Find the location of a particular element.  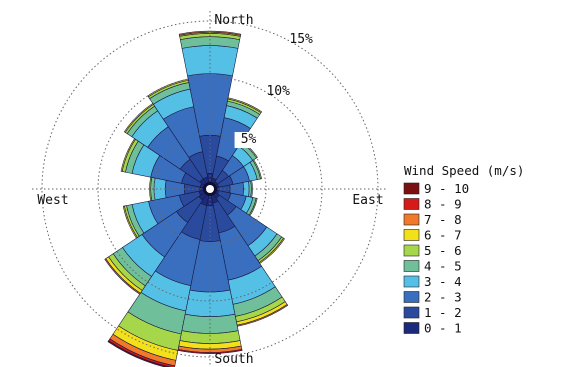

legend-label-7: 7 - 8 is located at coordinates (443, 219).